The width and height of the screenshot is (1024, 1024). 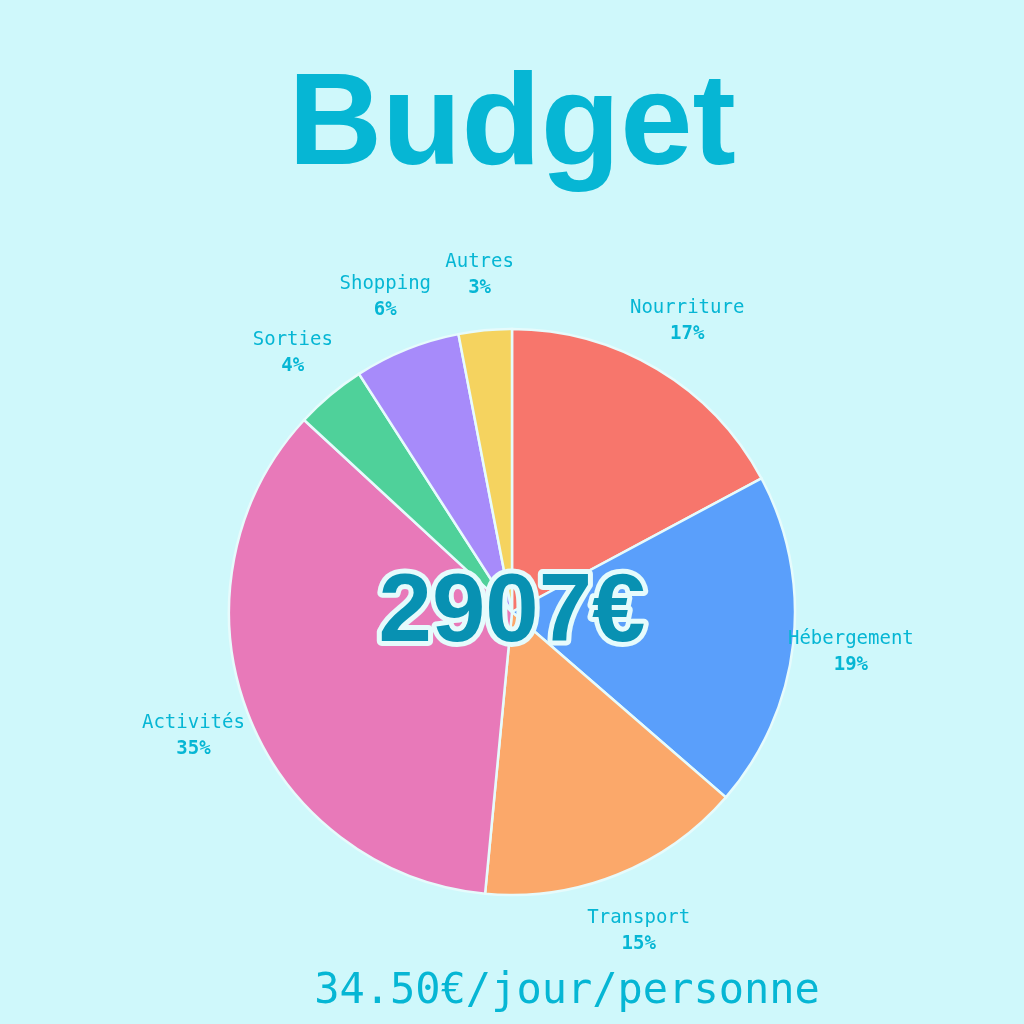 What do you see at coordinates (512, 119) in the screenshot?
I see `chart-title: Budget` at bounding box center [512, 119].